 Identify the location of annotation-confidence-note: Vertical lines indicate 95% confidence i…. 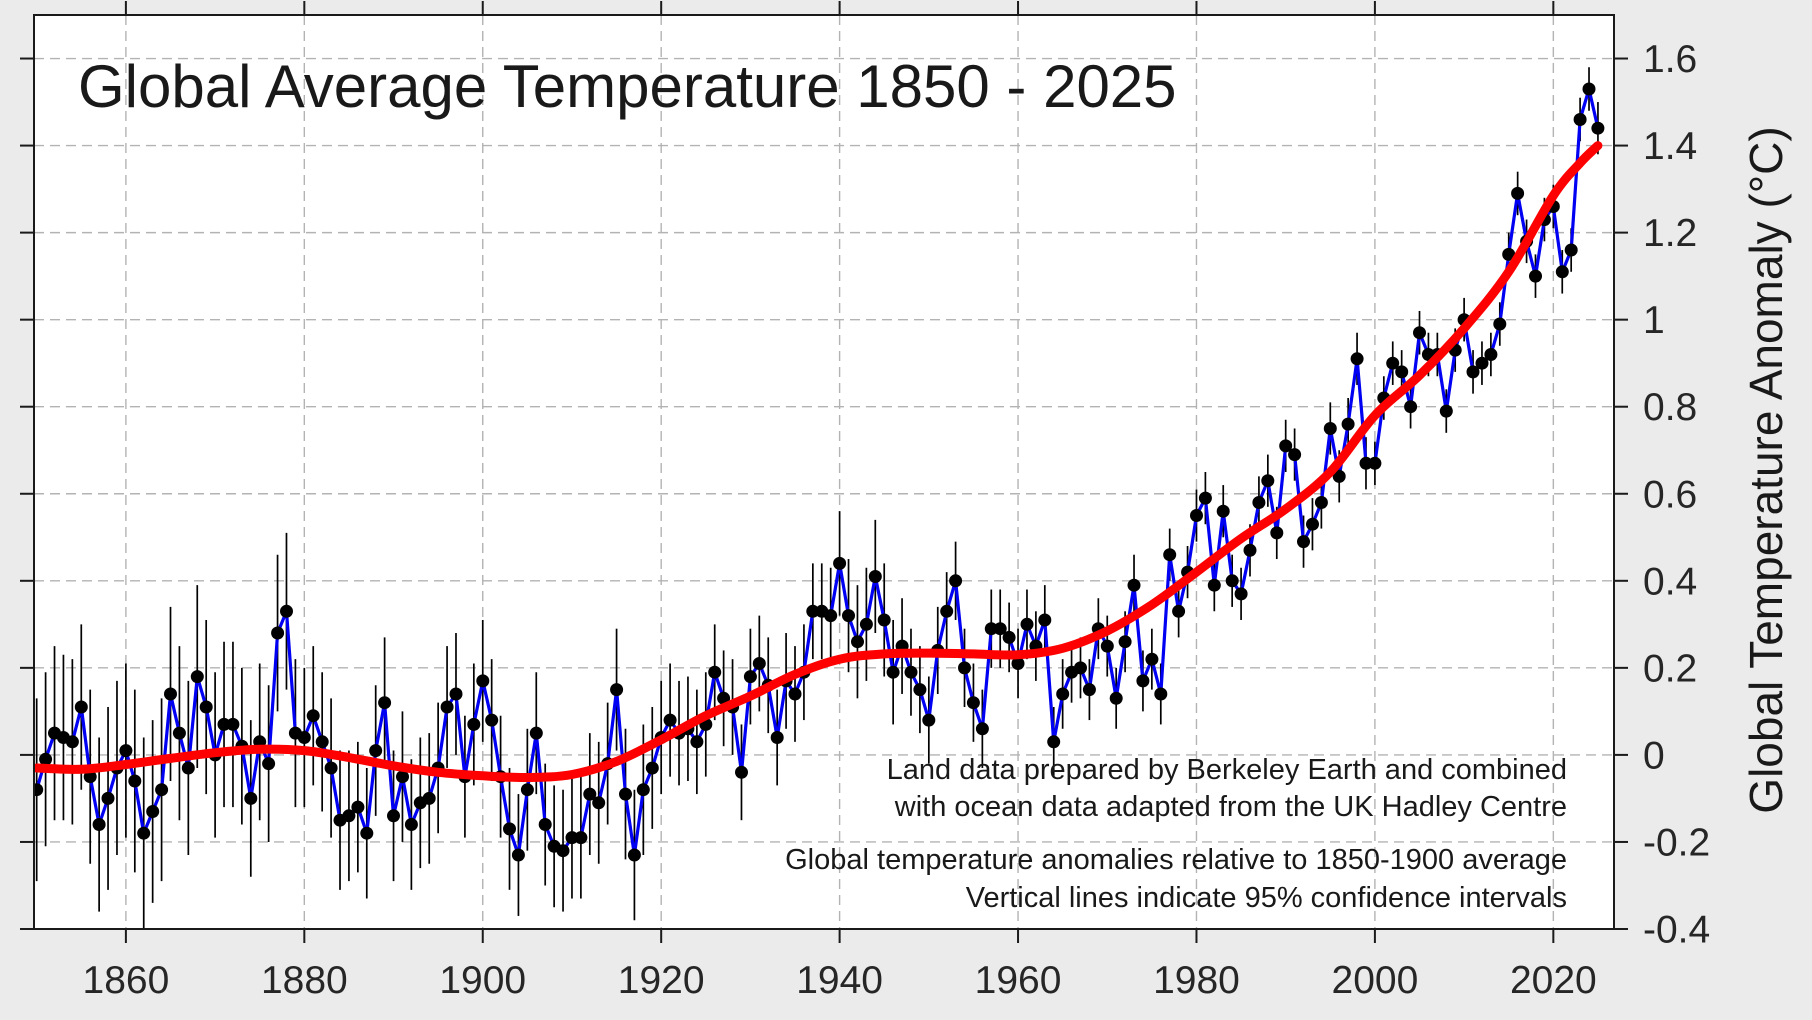
(1266, 898).